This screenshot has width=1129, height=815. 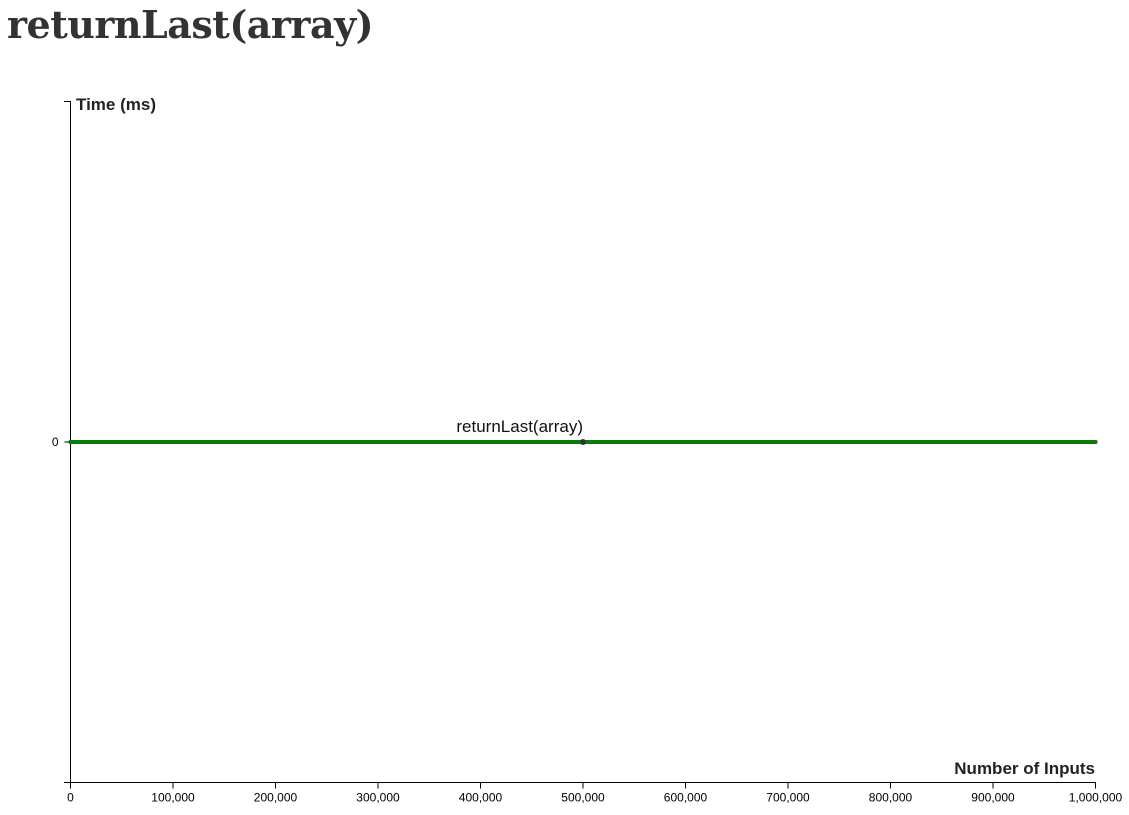 What do you see at coordinates (378, 798) in the screenshot?
I see `x-tick-label: 300,000` at bounding box center [378, 798].